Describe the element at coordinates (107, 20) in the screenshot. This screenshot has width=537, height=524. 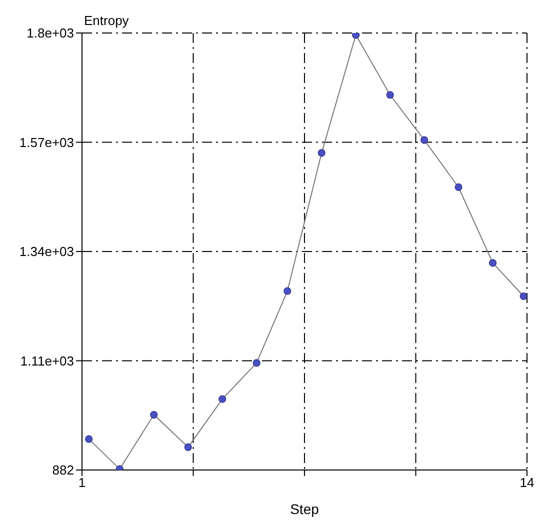
I see `y-axis-title: Entropy` at that location.